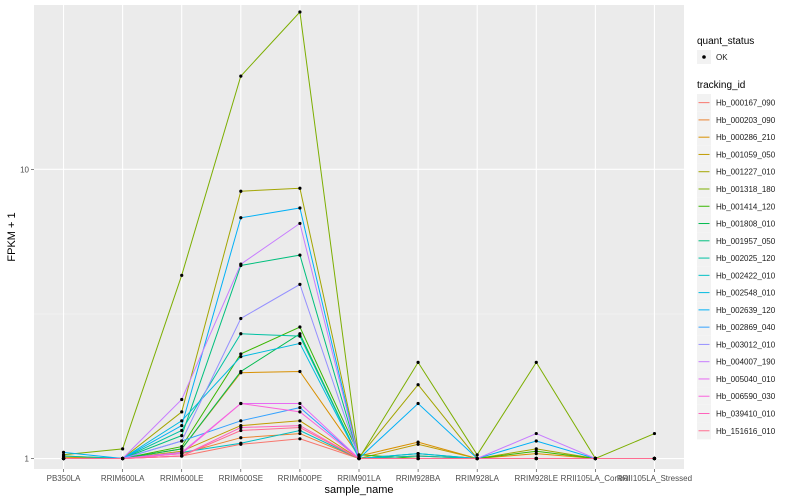  What do you see at coordinates (746, 258) in the screenshot?
I see `legend-series-label: Hb_002025_120` at bounding box center [746, 258].